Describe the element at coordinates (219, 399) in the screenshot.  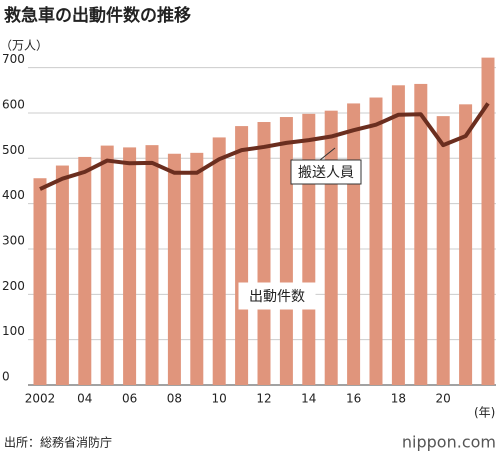
I see `x-tick-label: 10` at that location.